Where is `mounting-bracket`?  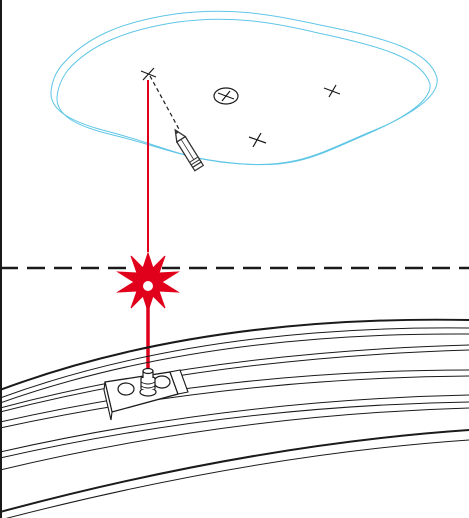
mounting-bracket is located at coordinates (146, 394).